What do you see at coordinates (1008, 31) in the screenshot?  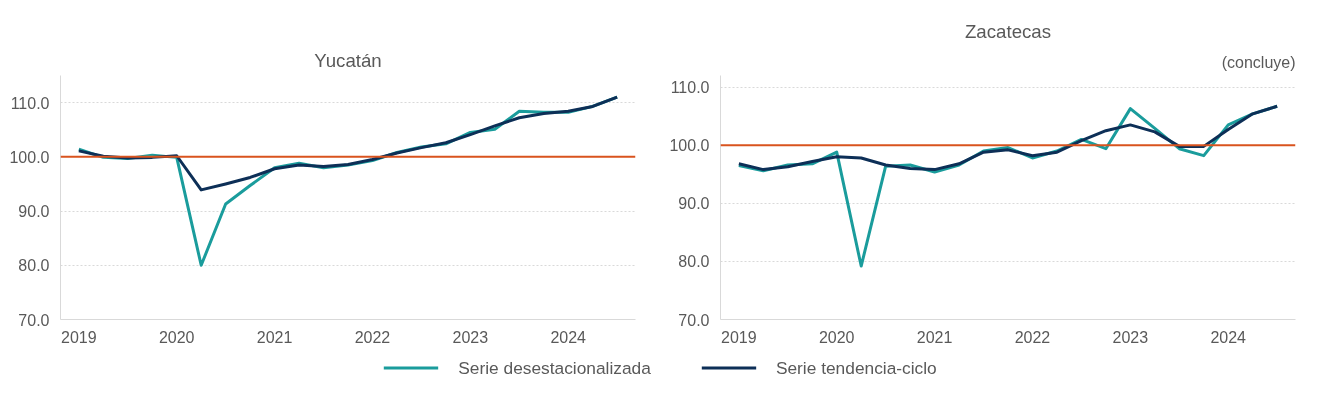 I see `chart-title: Zacatecas` at bounding box center [1008, 31].